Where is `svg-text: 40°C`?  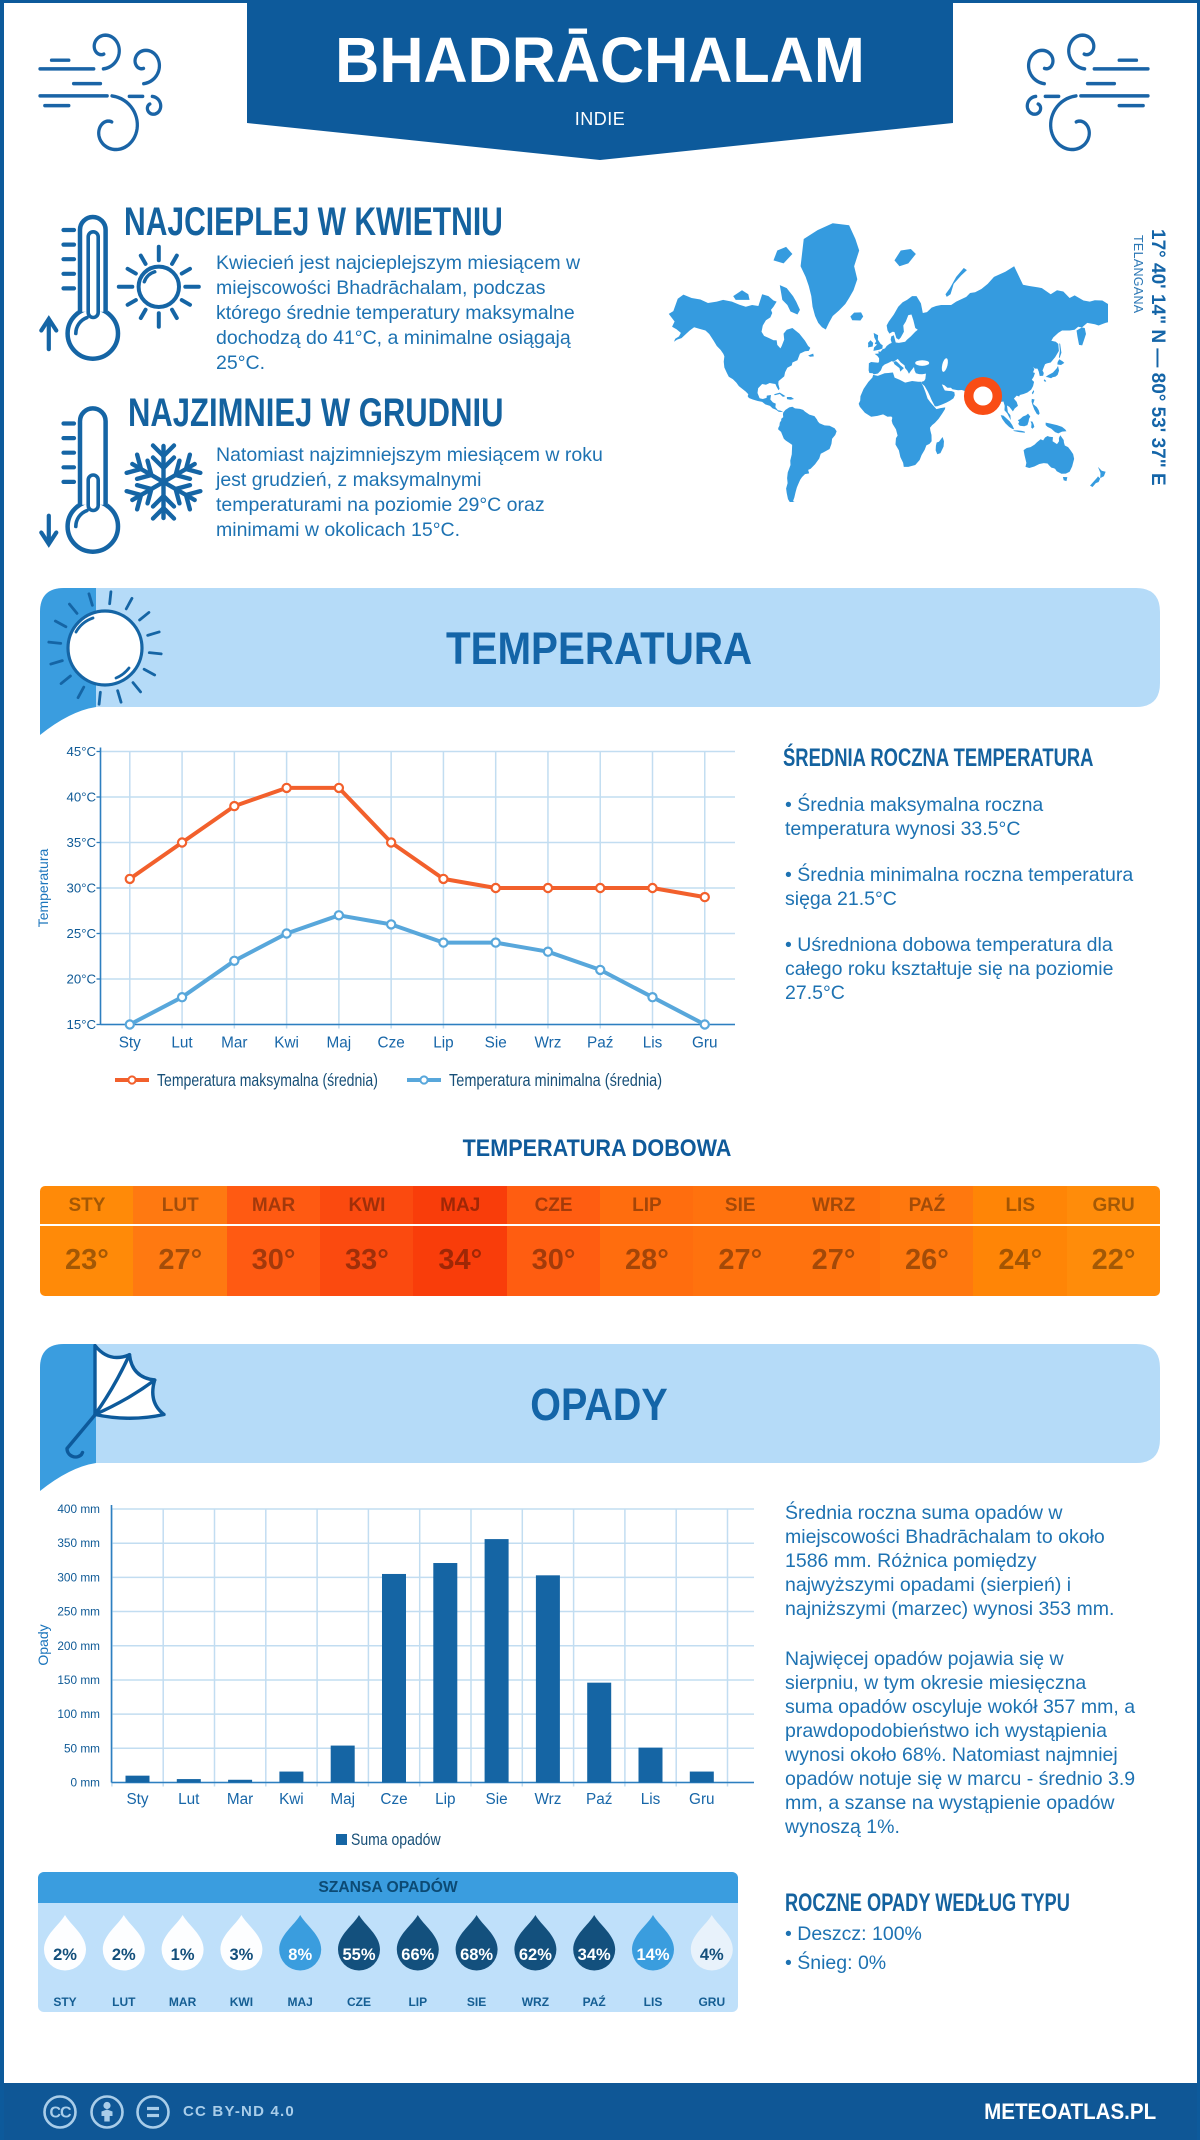
svg-text: 40°C is located at coordinates (82, 797).